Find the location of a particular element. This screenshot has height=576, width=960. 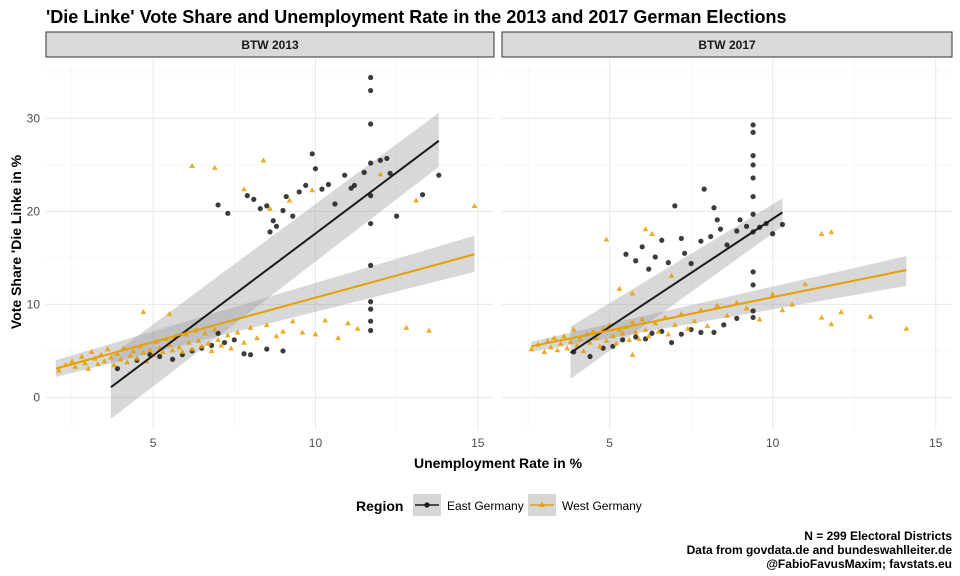

y-tick-label-10: 10 is located at coordinates (34, 304).